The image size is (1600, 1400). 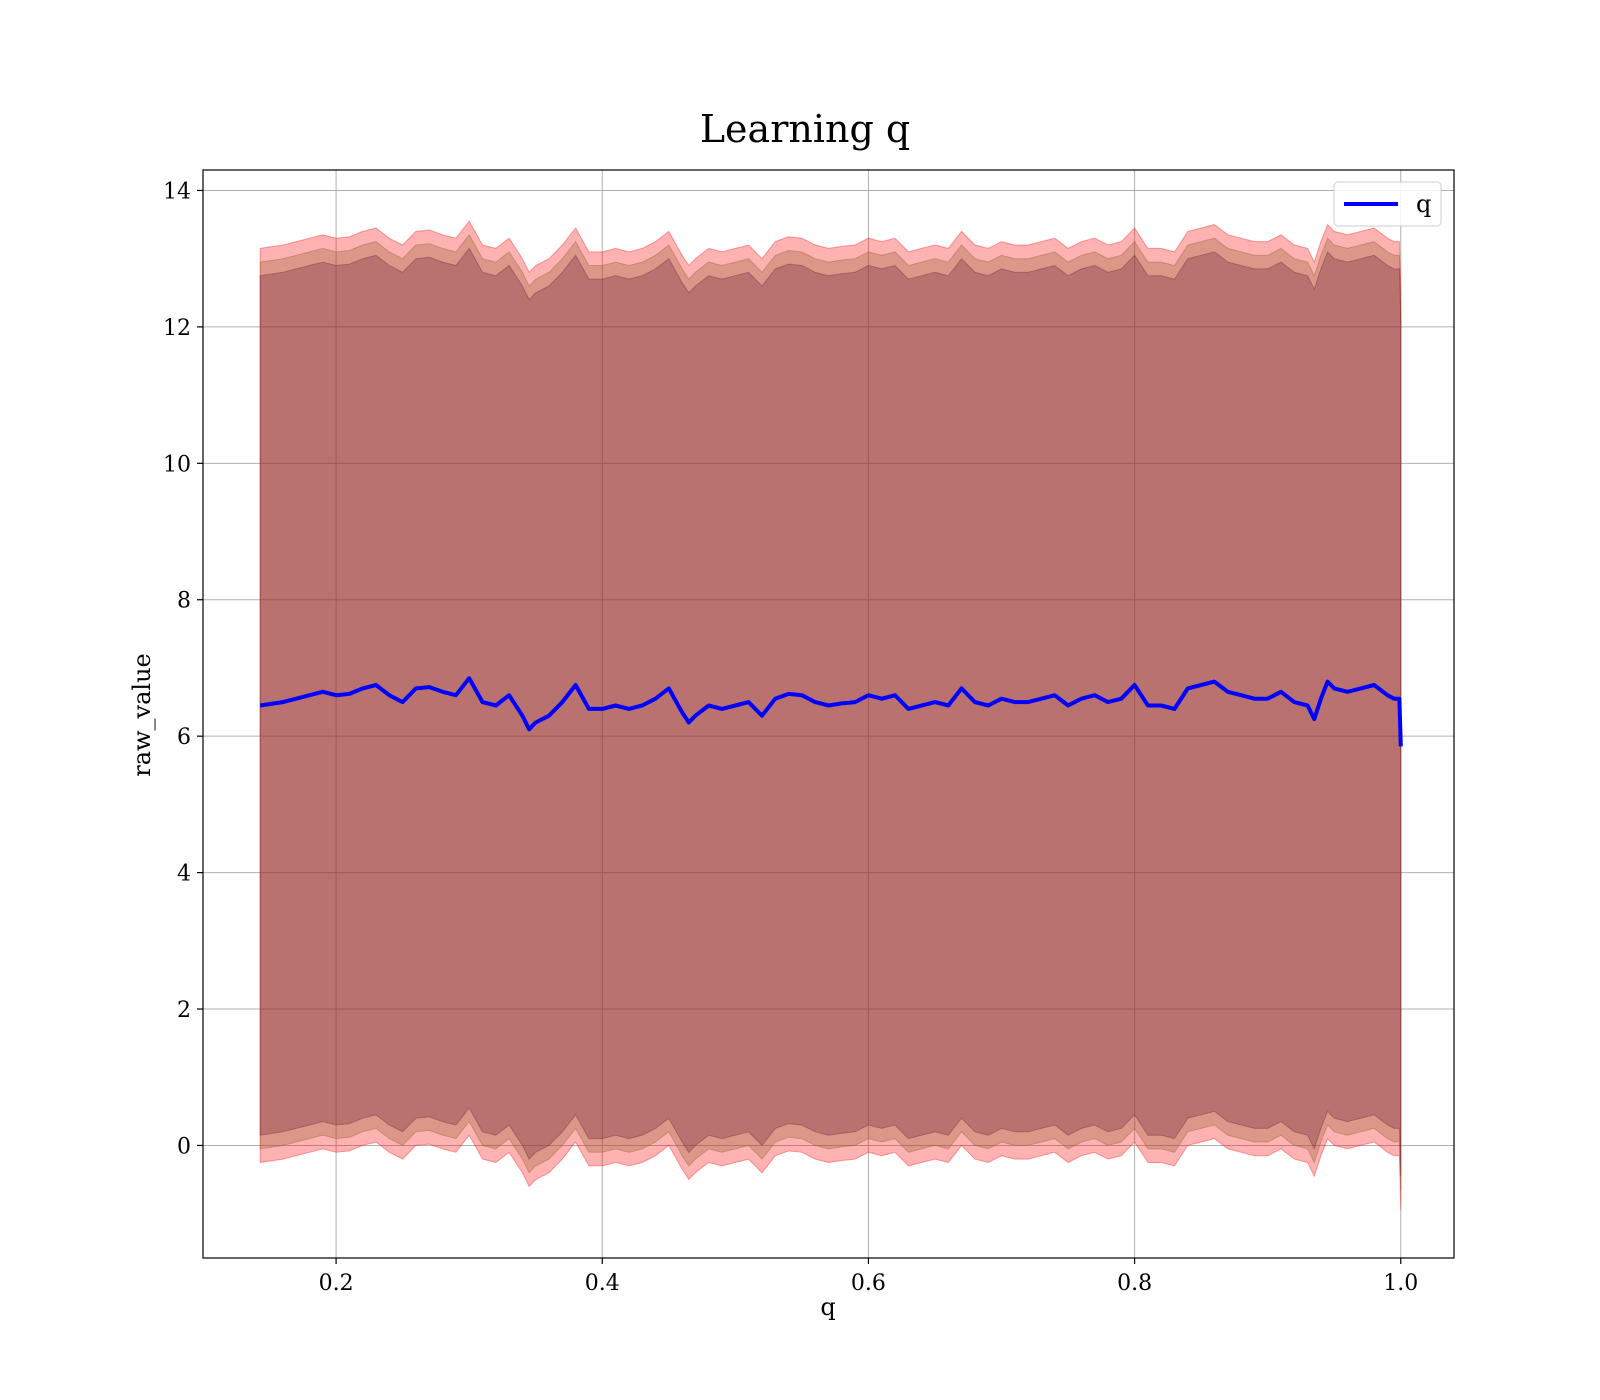 I want to click on x-tick-label-0: 0.2, so click(x=336, y=1283).